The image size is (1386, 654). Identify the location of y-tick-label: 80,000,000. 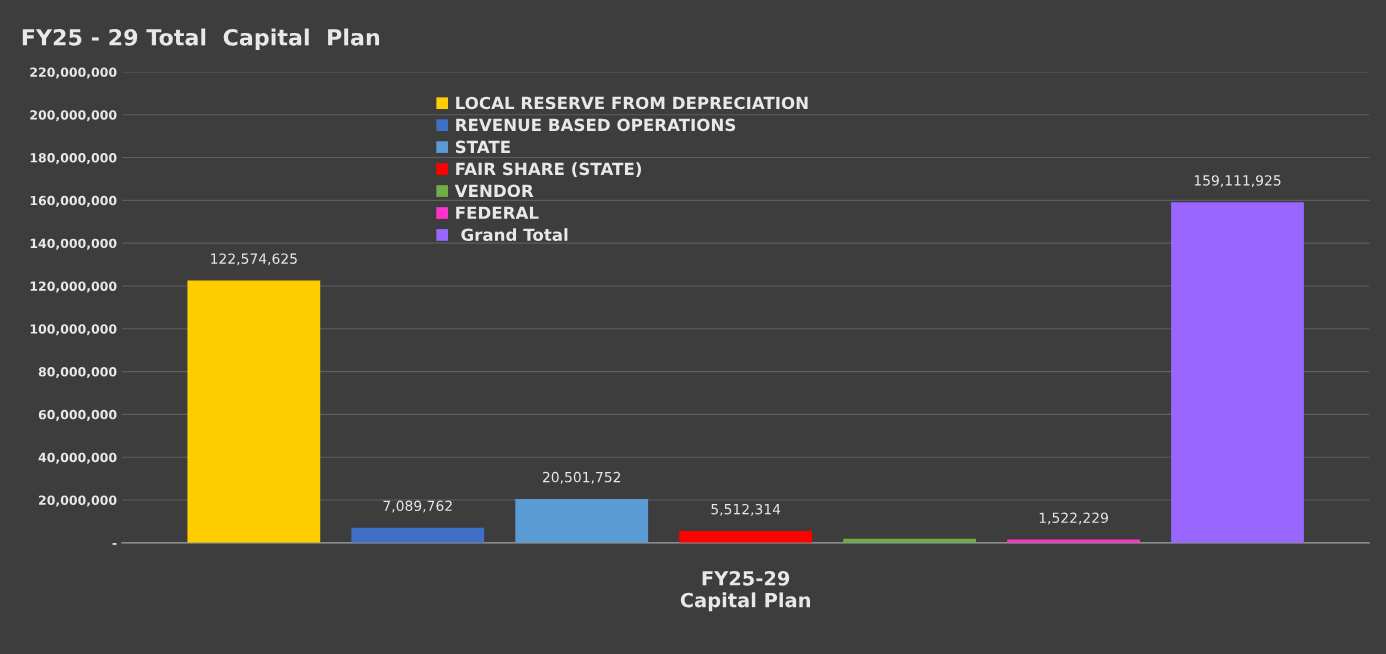
(77, 373).